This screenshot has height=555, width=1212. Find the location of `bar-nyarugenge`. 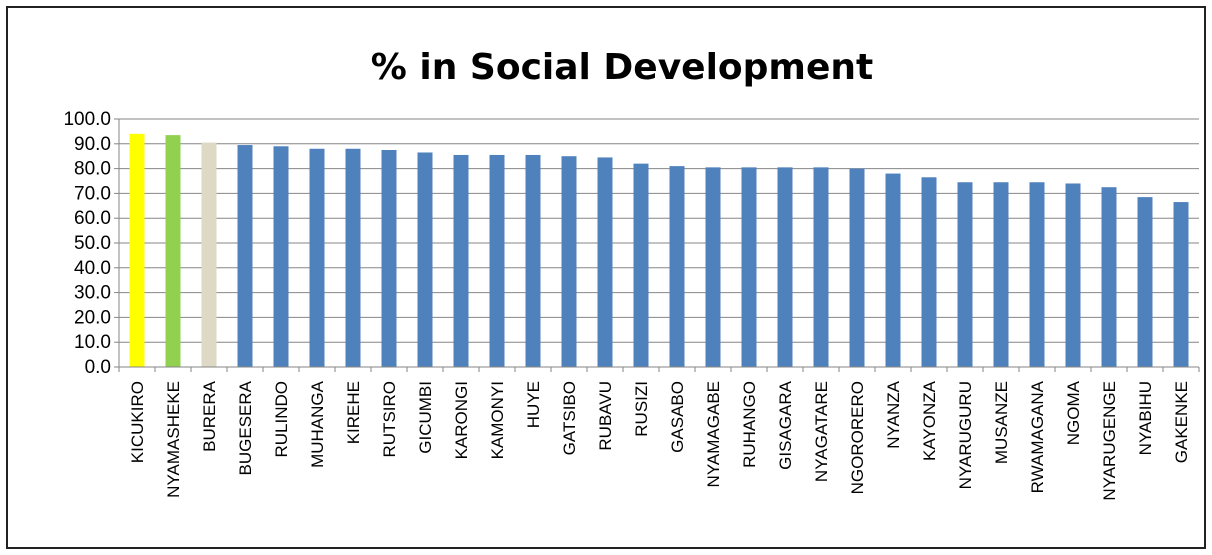

bar-nyarugenge is located at coordinates (1109, 277).